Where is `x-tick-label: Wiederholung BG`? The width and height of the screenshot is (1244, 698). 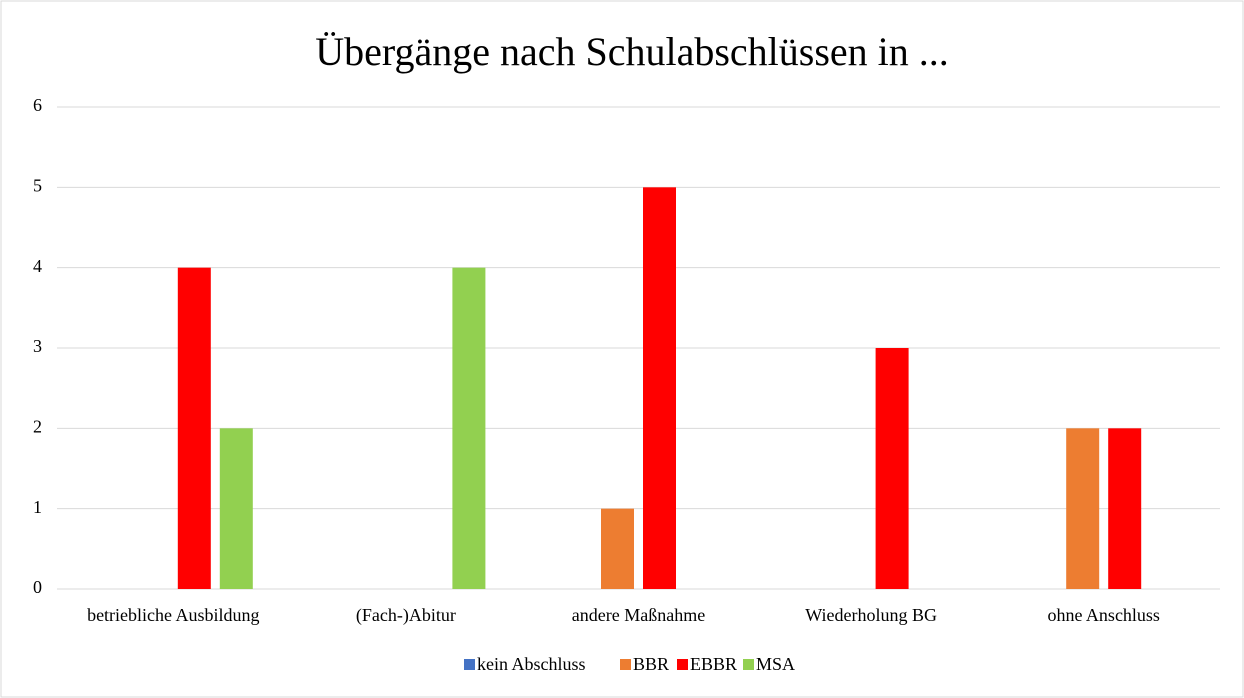
x-tick-label: Wiederholung BG is located at coordinates (871, 615).